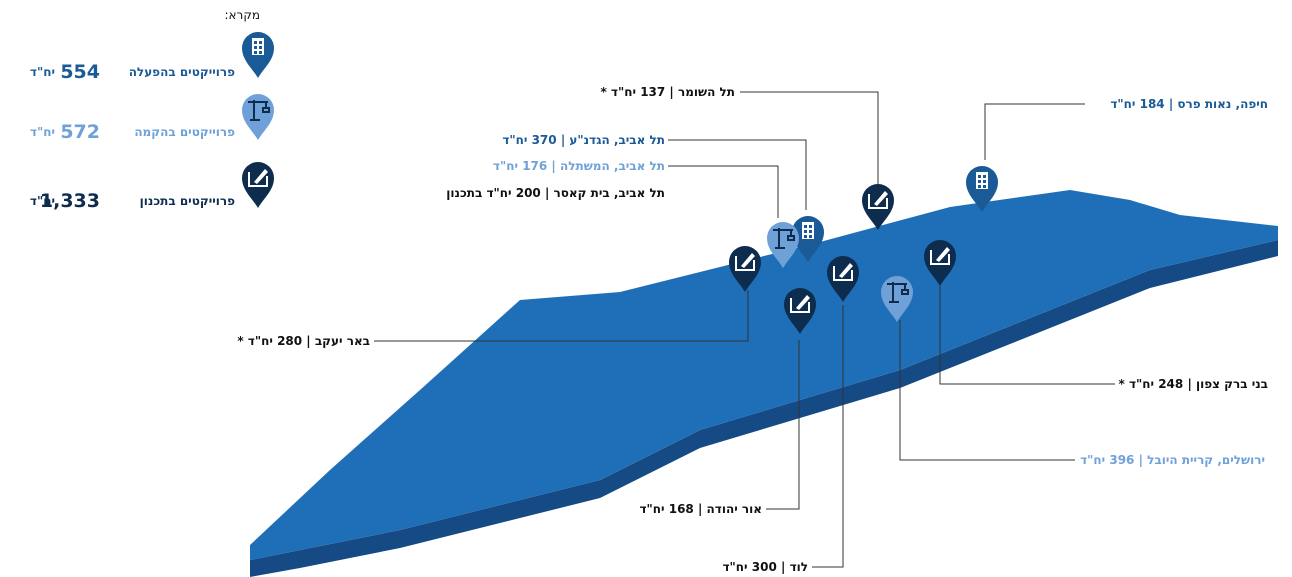 The width and height of the screenshot is (1292, 577). Describe the element at coordinates (578, 166) in the screenshot. I see `location-label: תל אביב, המשתלה | 176 יח"ד` at that location.